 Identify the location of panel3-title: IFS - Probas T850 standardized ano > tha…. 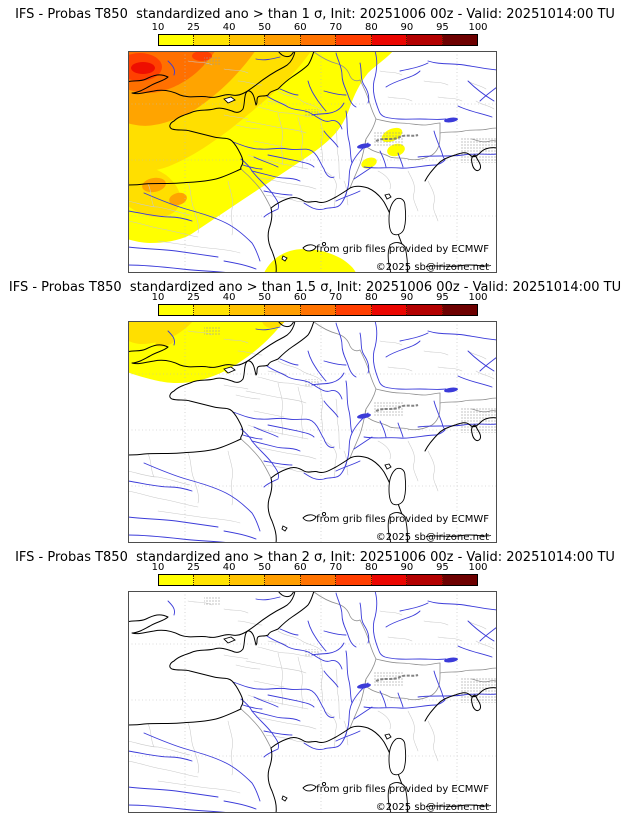
(315, 557).